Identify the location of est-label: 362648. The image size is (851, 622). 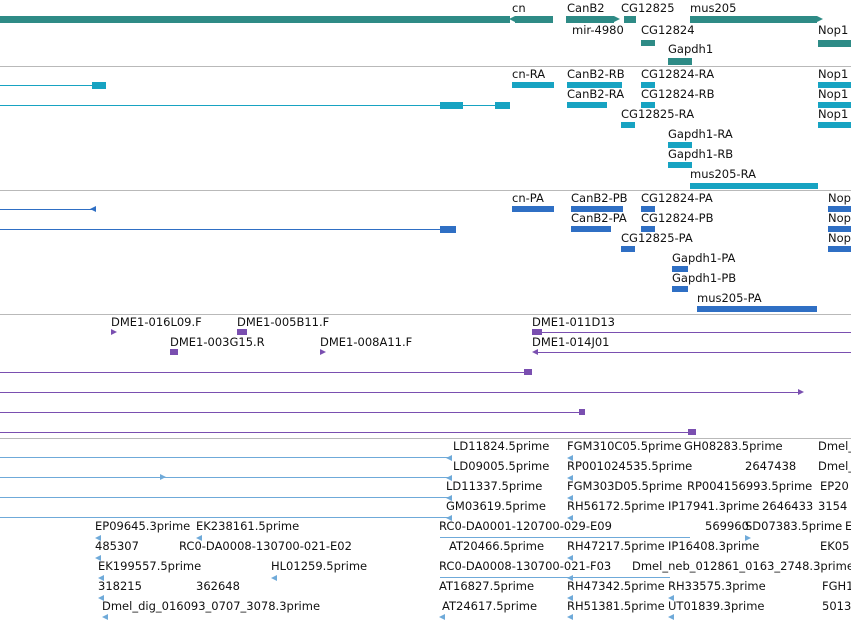
(218, 586).